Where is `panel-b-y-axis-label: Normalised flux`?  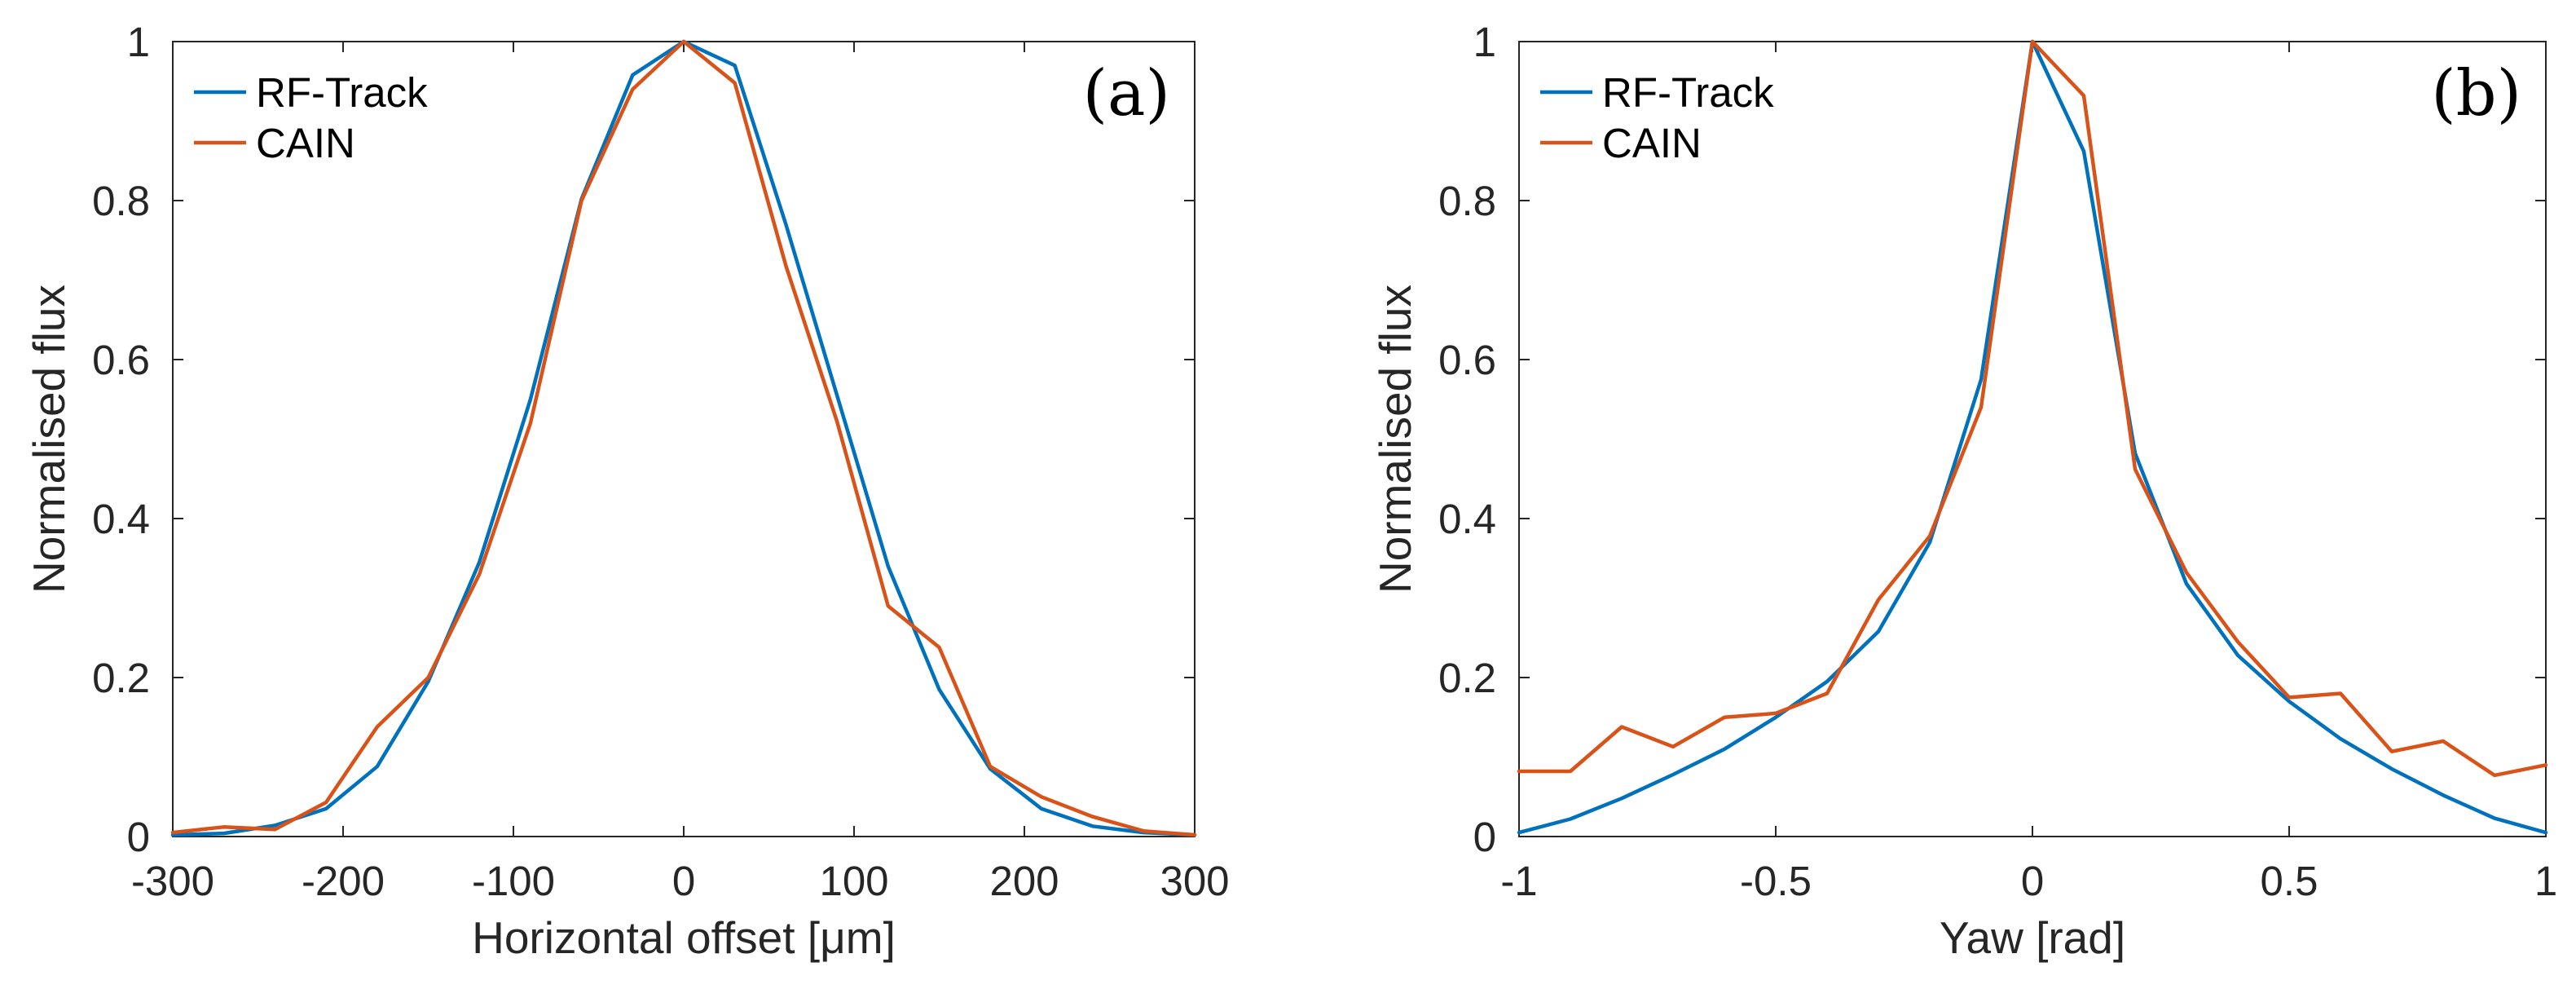
panel-b-y-axis-label: Normalised flux is located at coordinates (1395, 439).